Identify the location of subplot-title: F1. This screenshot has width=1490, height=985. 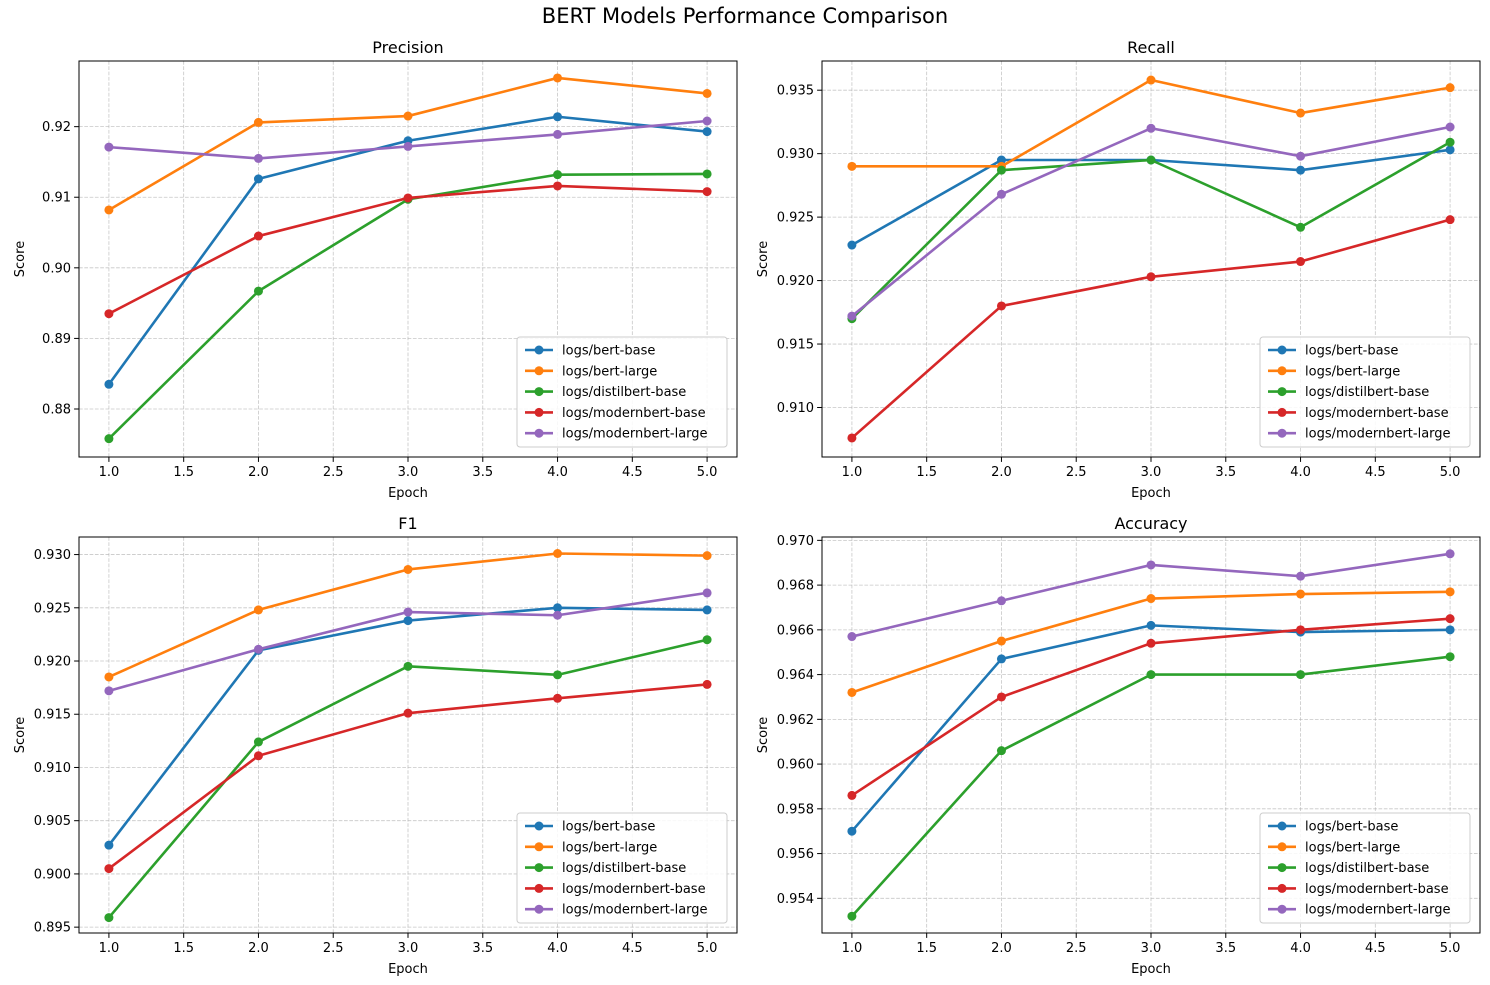
(407, 523).